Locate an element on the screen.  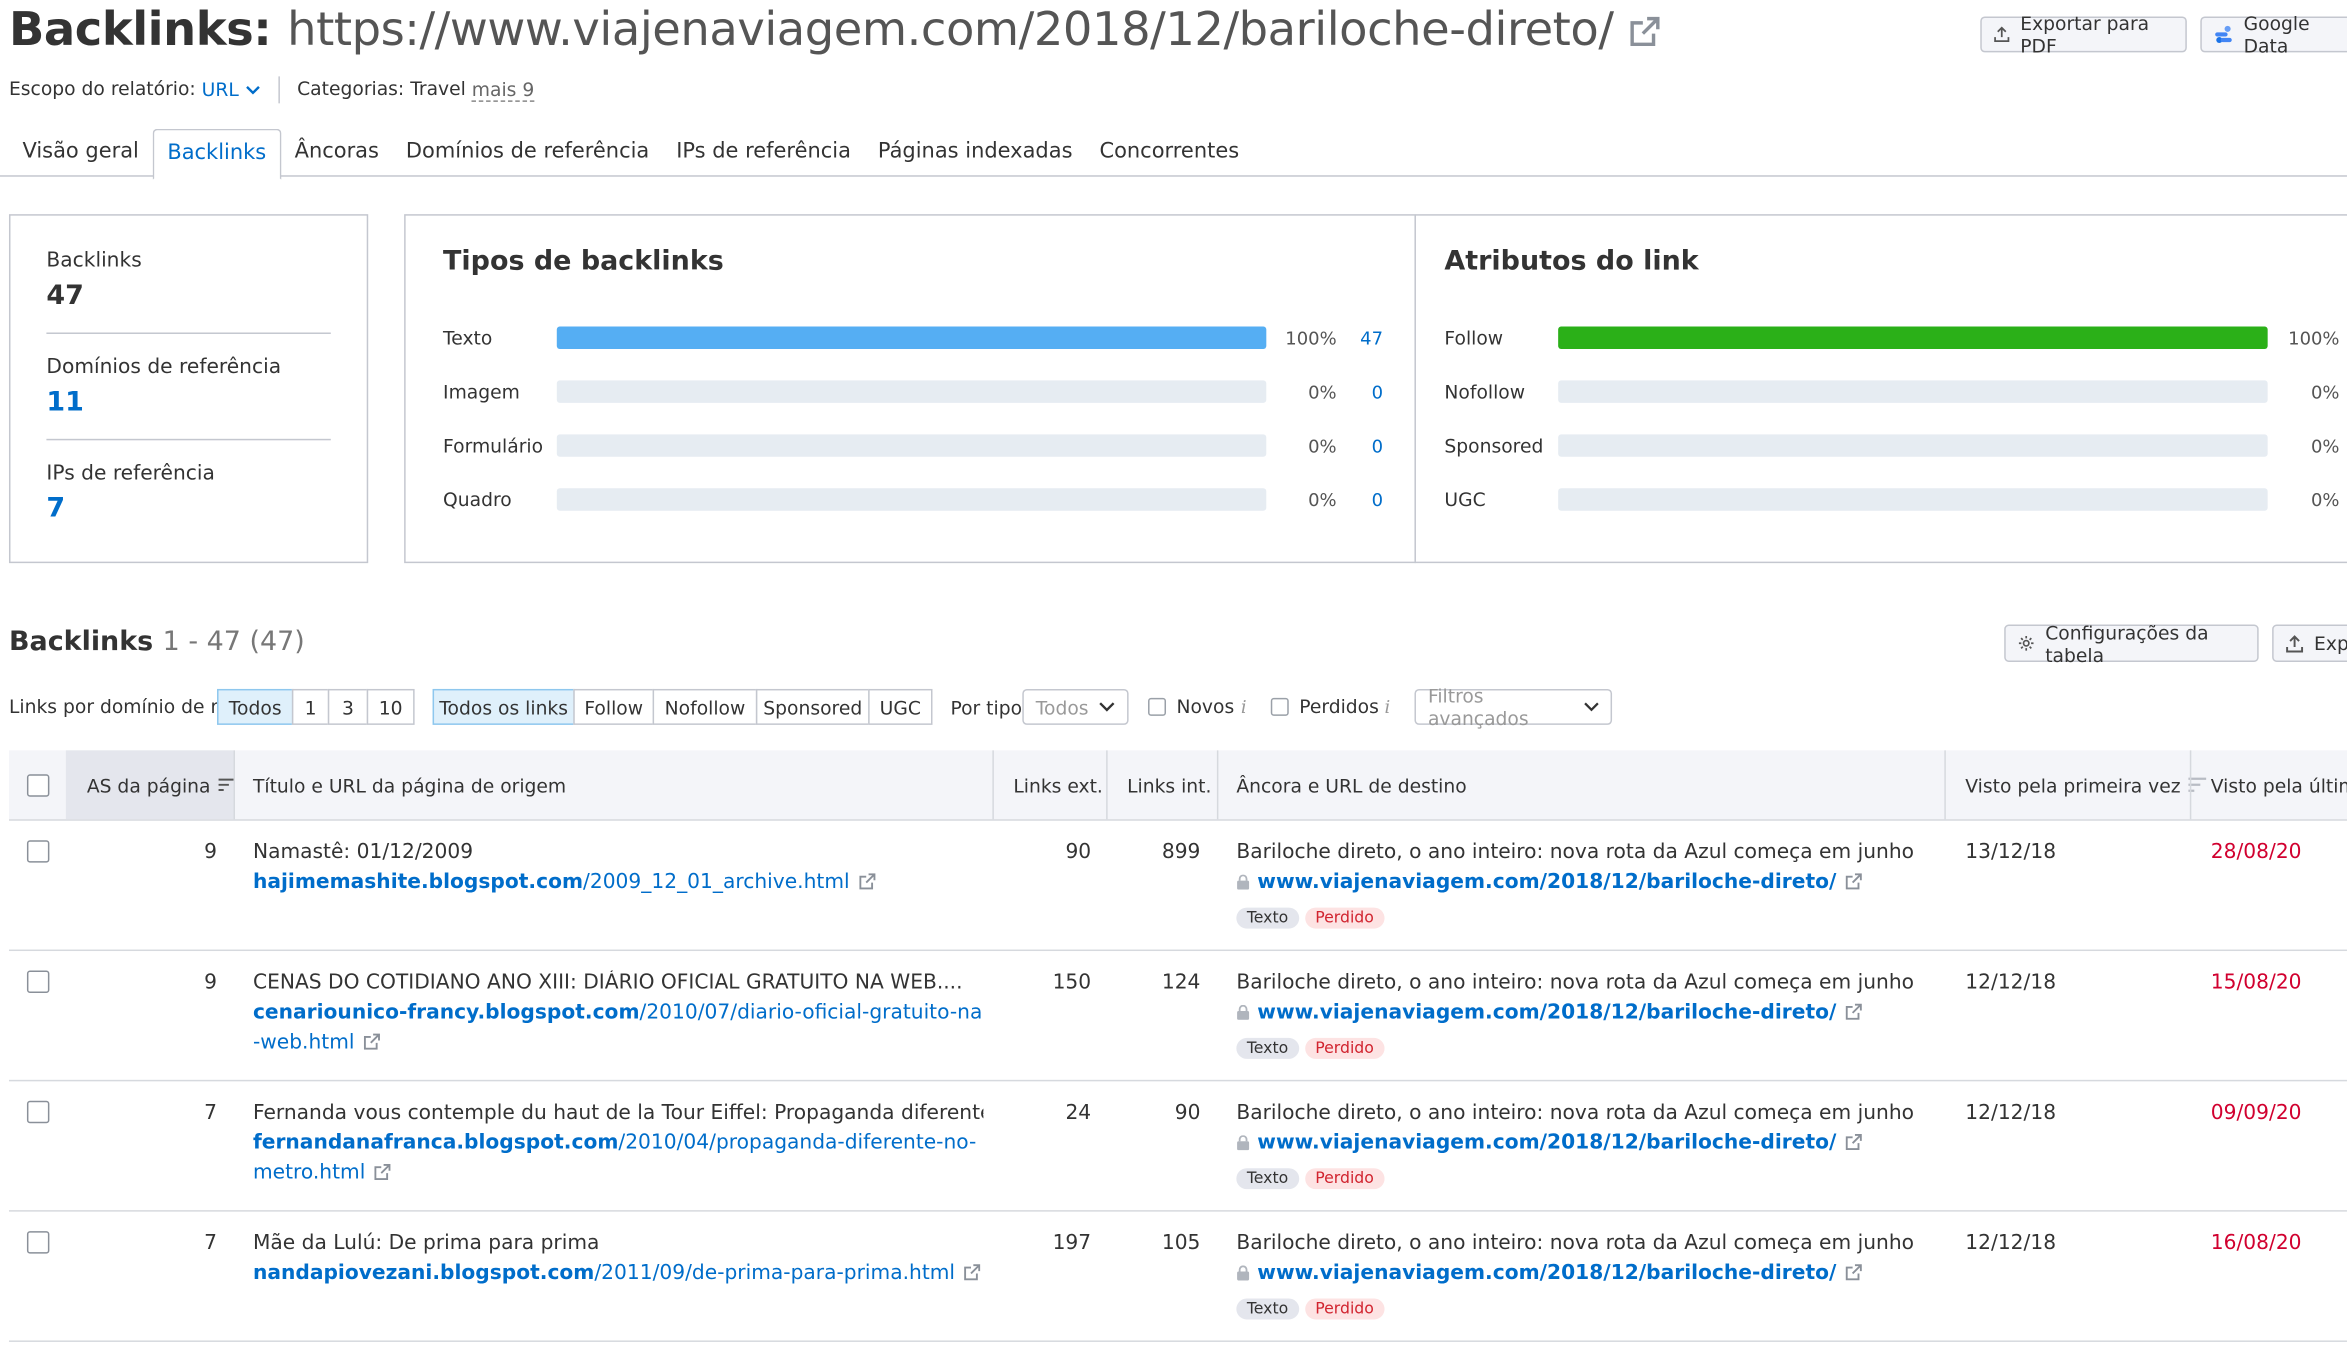
column-page-as: AS da página is located at coordinates (149, 785).